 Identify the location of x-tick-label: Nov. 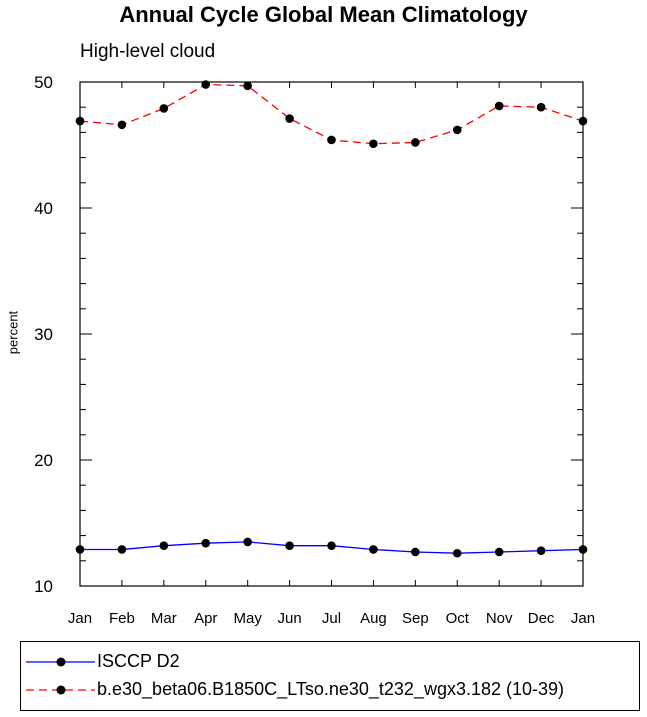
(499, 618).